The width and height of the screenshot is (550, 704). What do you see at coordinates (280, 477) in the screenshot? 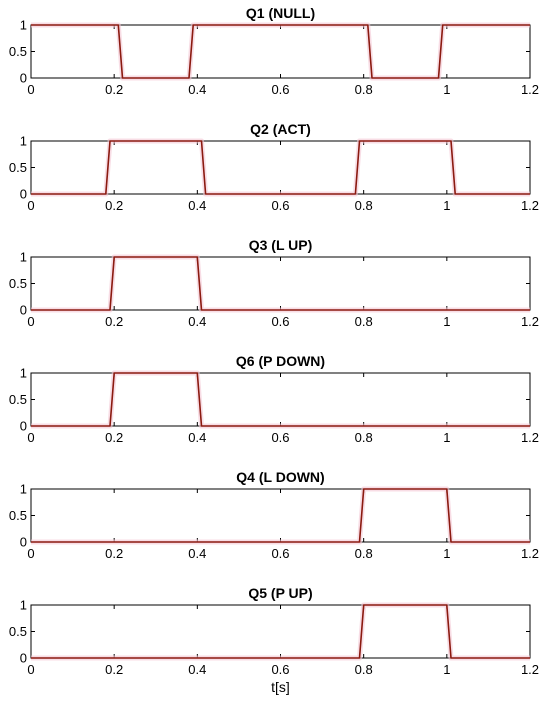
I see `subplot-title: Q4 (L DOWN)` at bounding box center [280, 477].